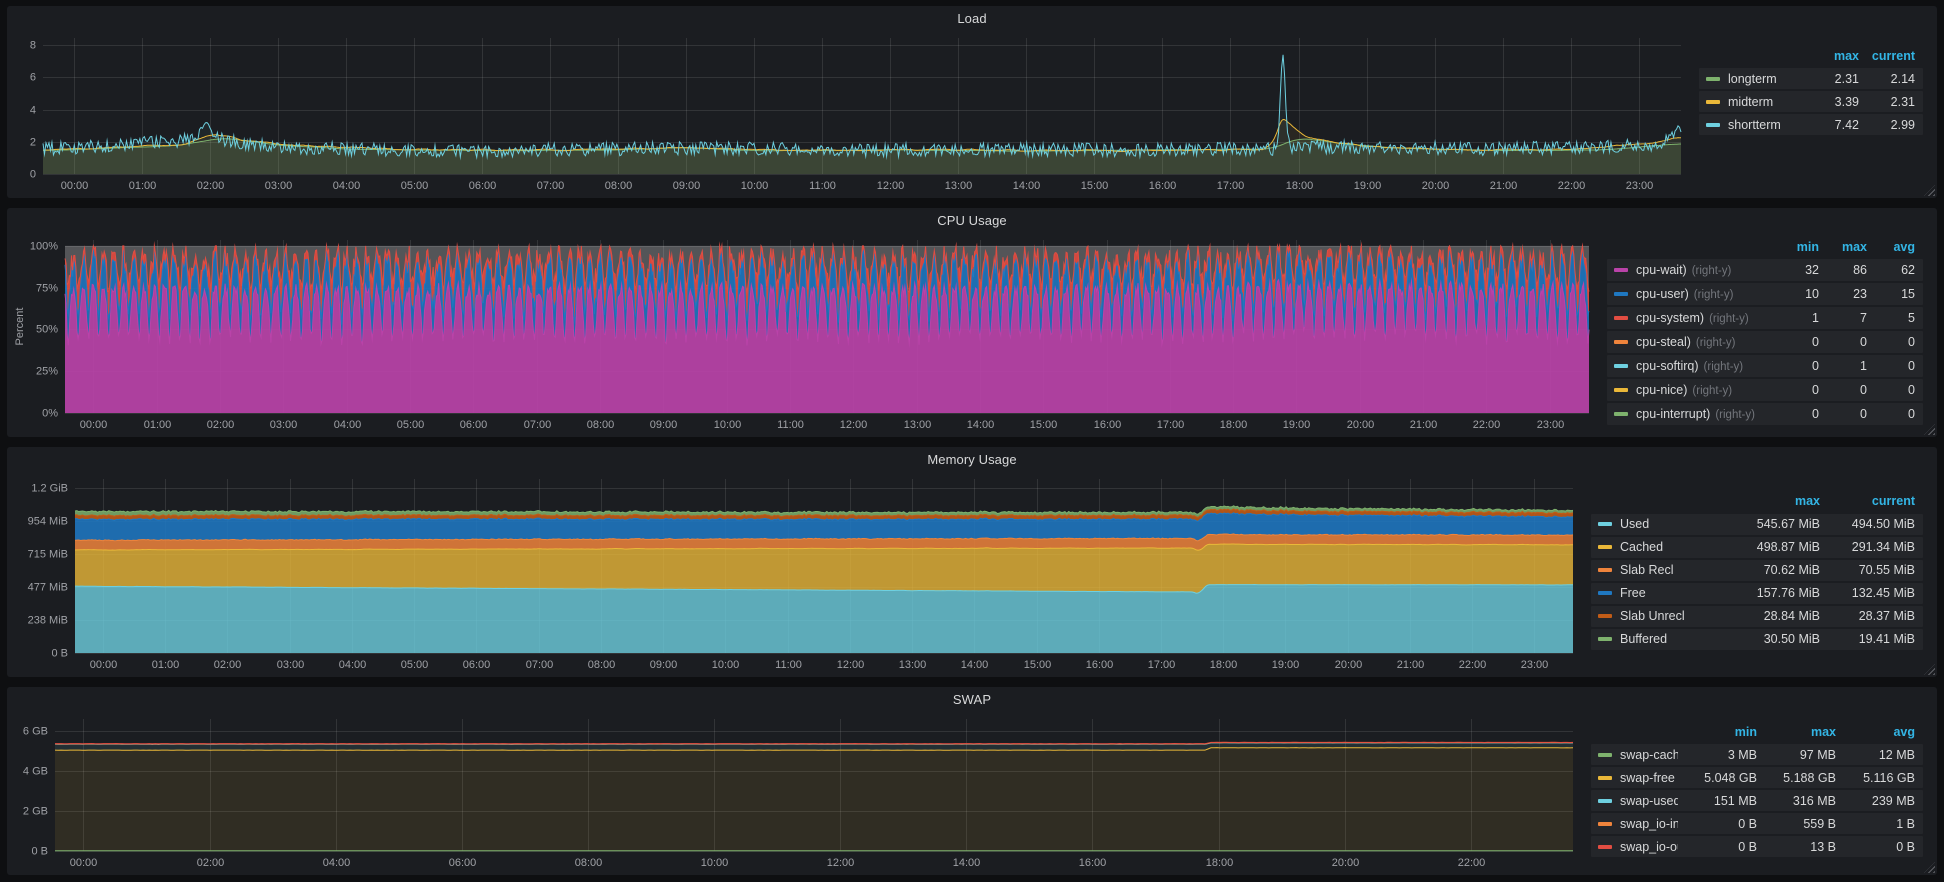  What do you see at coordinates (1649, 846) in the screenshot?
I see `legend-series-label: swap_io-out` at bounding box center [1649, 846].